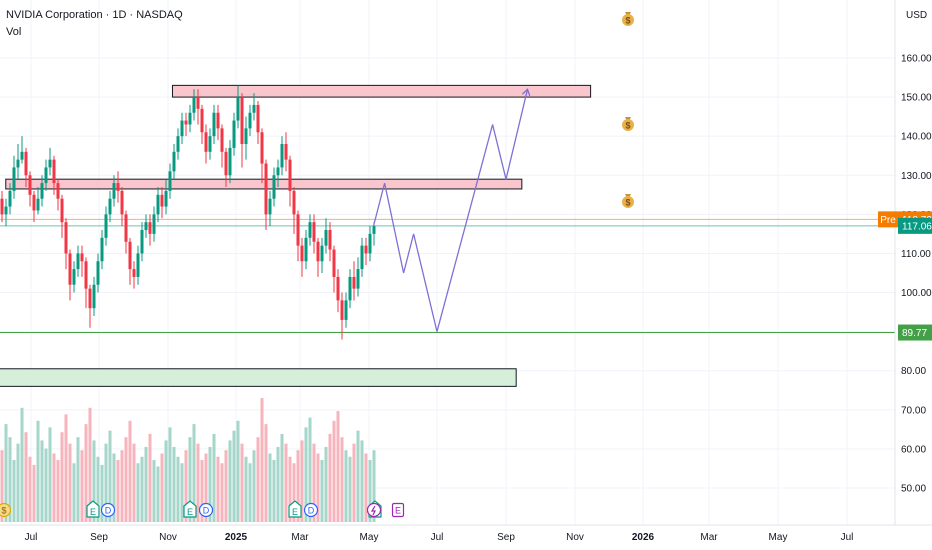 This screenshot has height=550, width=932. What do you see at coordinates (295, 512) in the screenshot?
I see `earnings-label: E` at bounding box center [295, 512].